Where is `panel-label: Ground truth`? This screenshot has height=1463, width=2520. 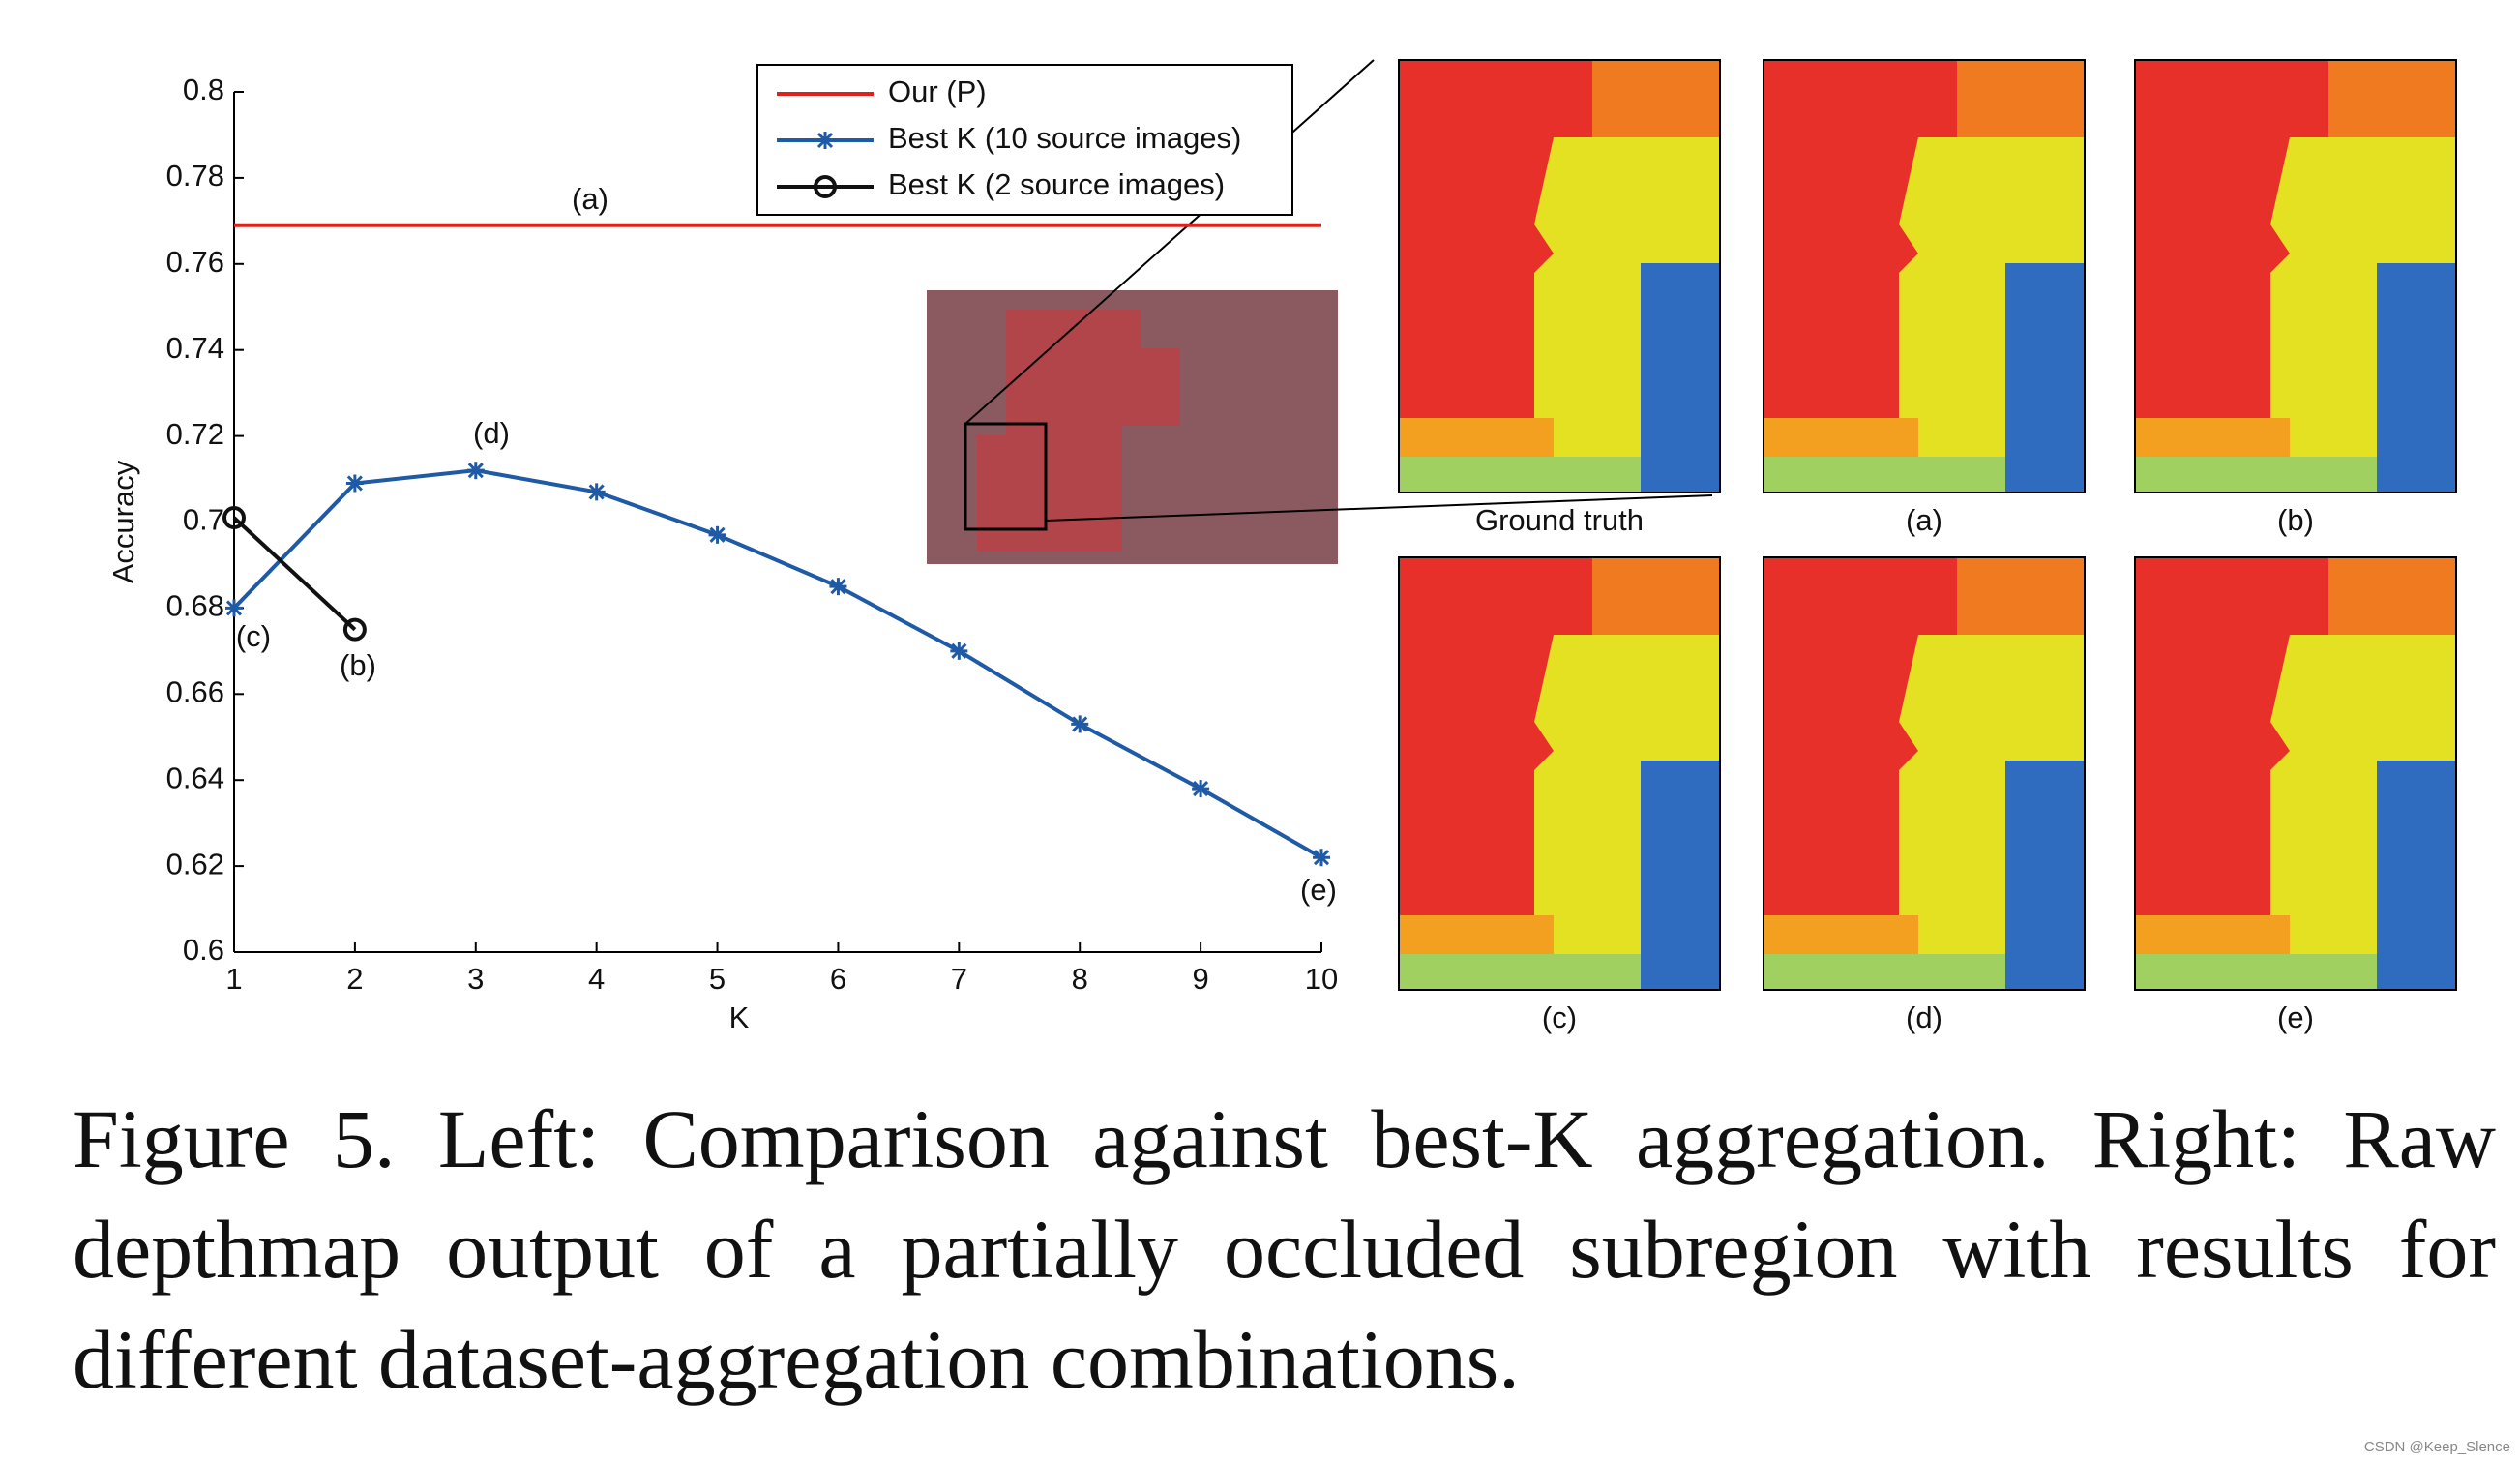 panel-label: Ground truth is located at coordinates (1559, 520).